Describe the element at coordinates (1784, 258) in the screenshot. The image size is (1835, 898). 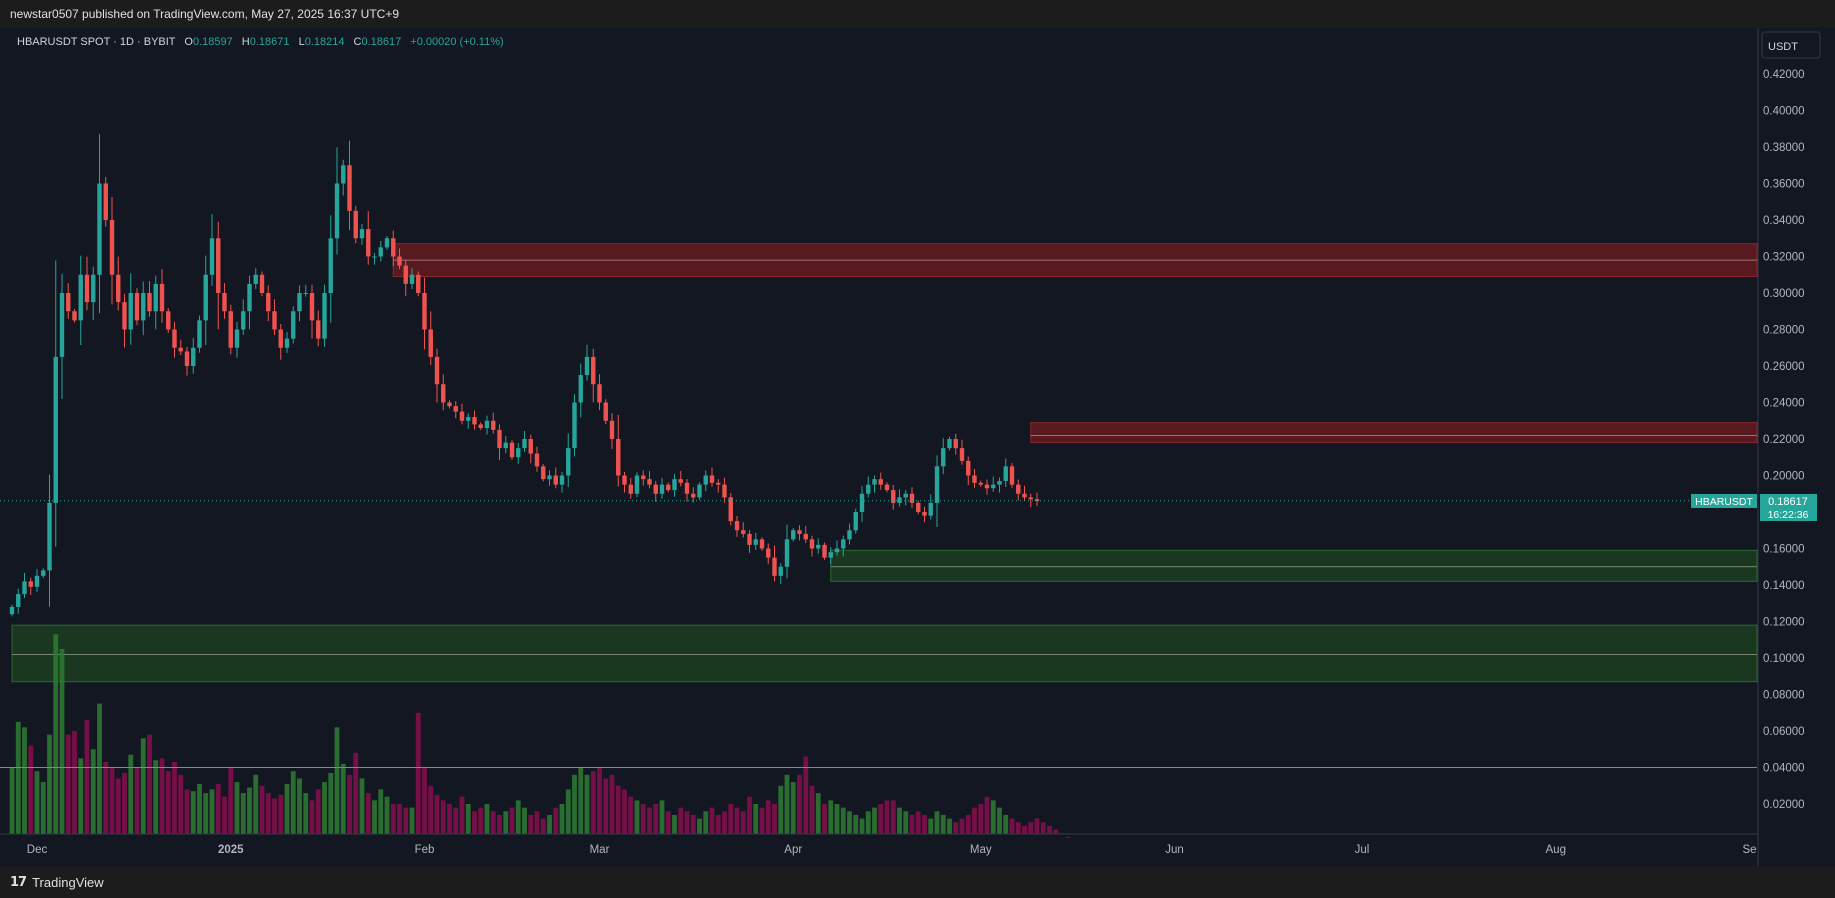
I see `y-tick-label: 0.32000` at that location.